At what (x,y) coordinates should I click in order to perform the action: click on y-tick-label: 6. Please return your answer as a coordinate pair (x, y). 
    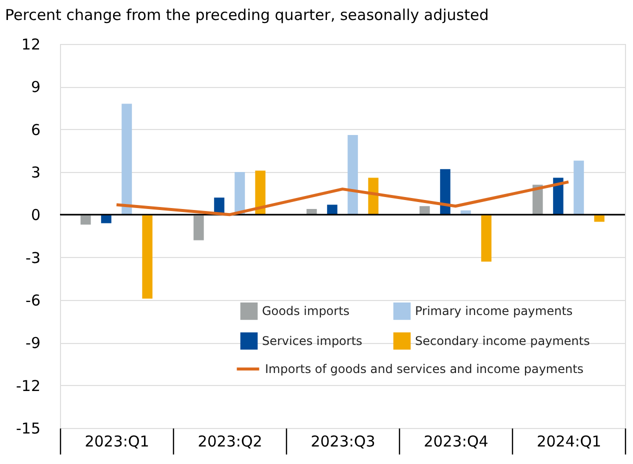
    Looking at the image, I should click on (35, 129).